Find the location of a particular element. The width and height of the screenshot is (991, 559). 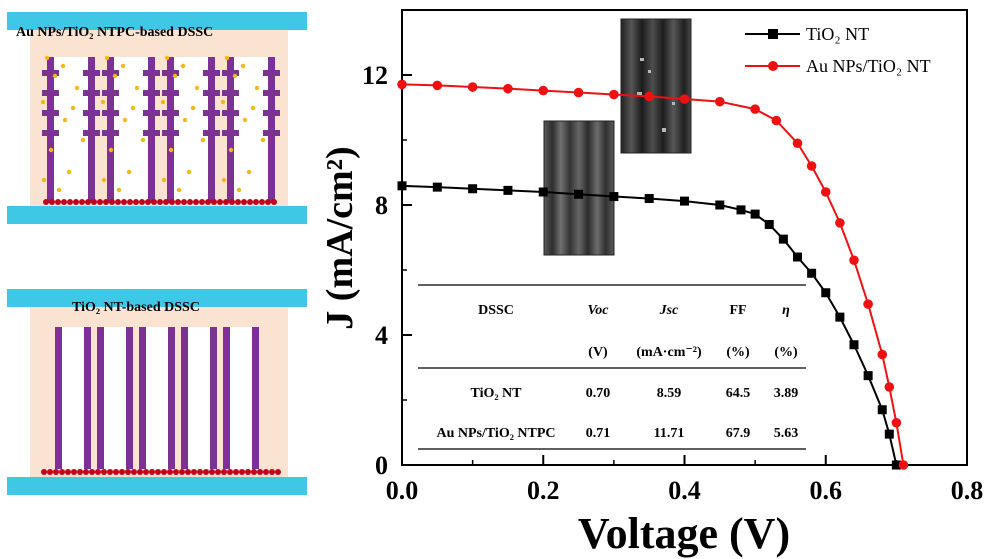

schematic-title-top: Au NPs/TiO₂ NTPC-based DSSC is located at coordinates (114, 32).